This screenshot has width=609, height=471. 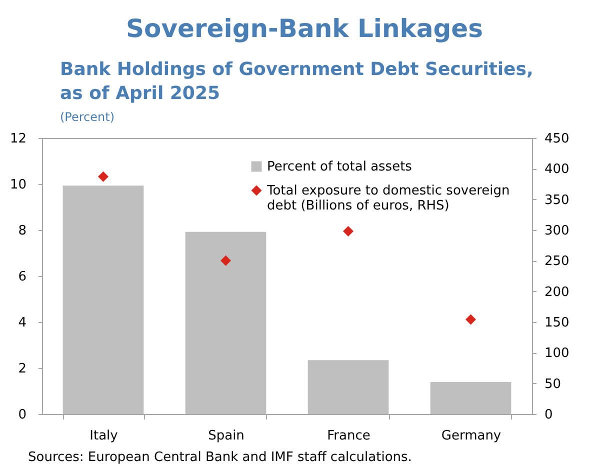 I want to click on y2-tick-label: 250, so click(x=557, y=262).